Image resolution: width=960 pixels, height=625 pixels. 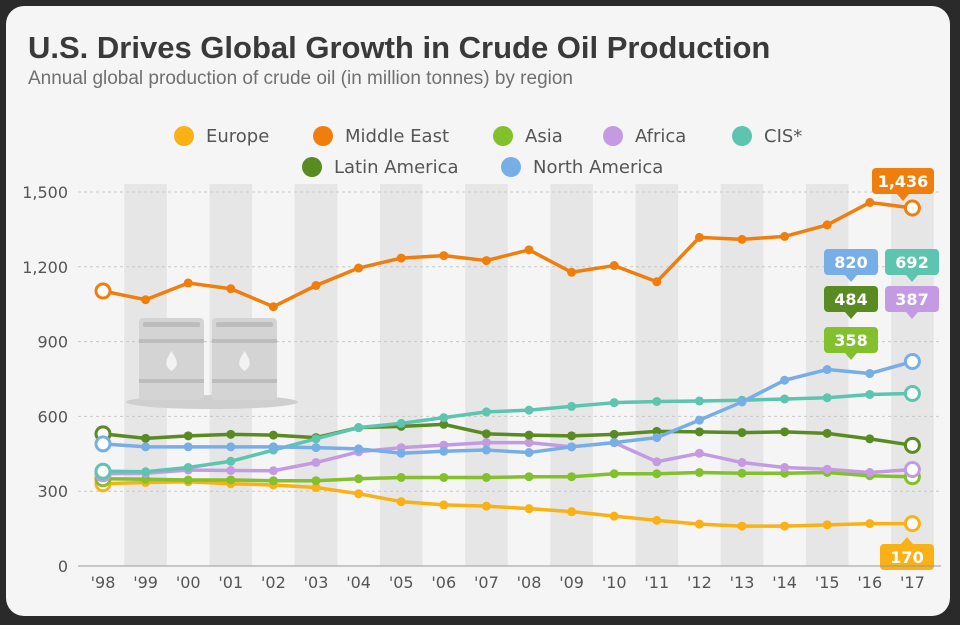 I want to click on legend-item: CIS*, so click(x=767, y=136).